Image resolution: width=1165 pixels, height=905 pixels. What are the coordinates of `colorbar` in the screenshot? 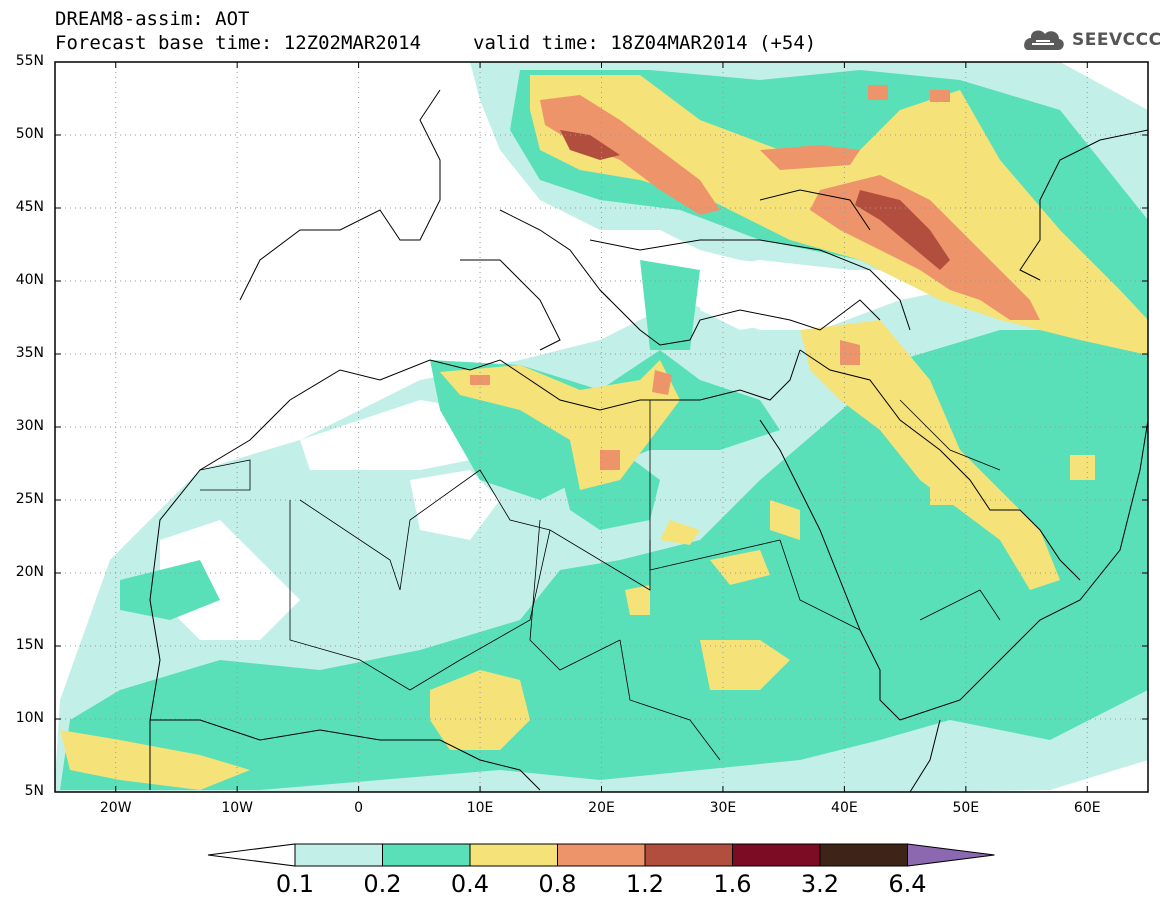 It's located at (601, 855).